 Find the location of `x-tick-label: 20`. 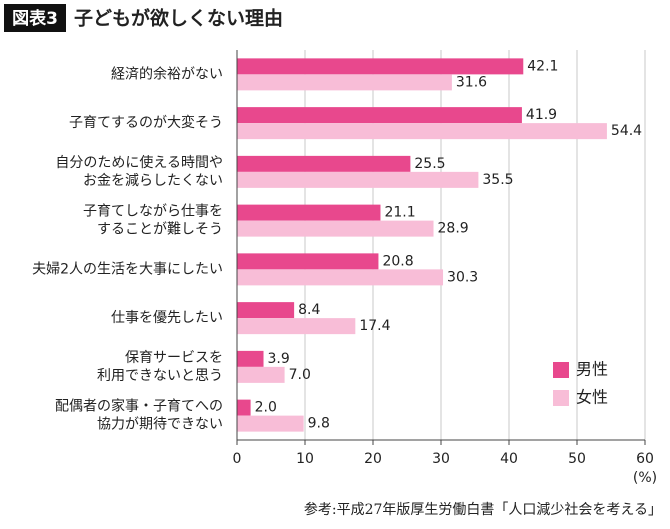

x-tick-label: 20 is located at coordinates (373, 459).